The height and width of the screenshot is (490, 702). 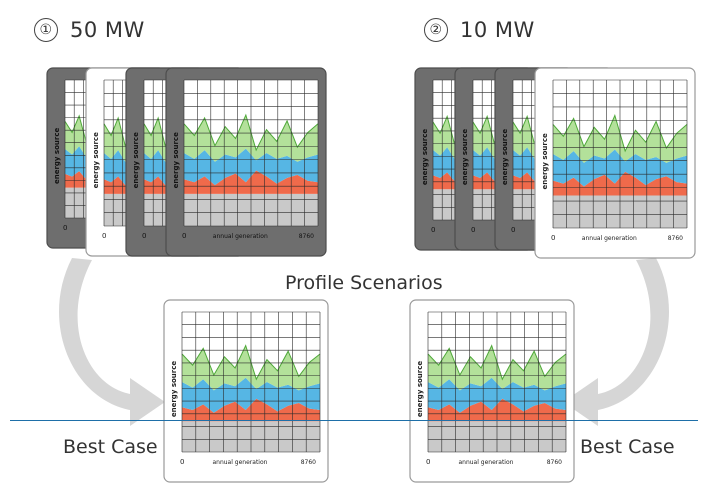 I want to click on card-50mw-front: energy source 0 annual generation 8760, so click(x=246, y=162).